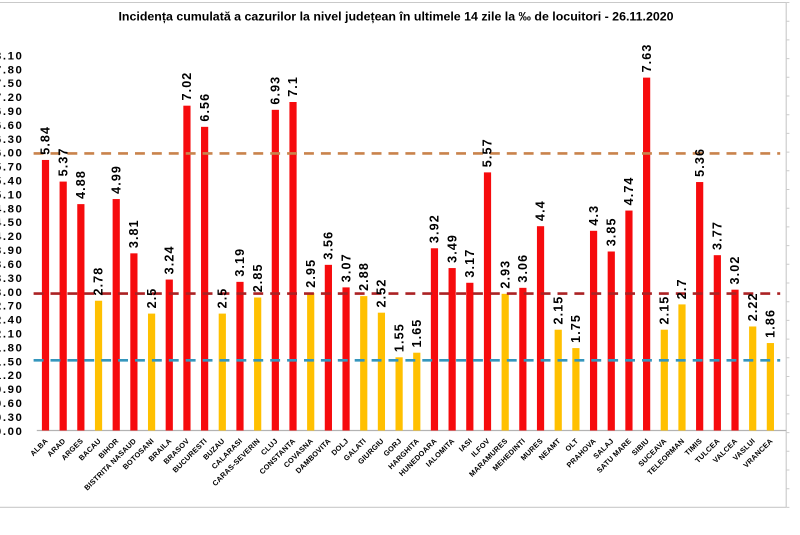 The image size is (800, 535). What do you see at coordinates (753, 306) in the screenshot?
I see `svg-text: 2.22` at bounding box center [753, 306].